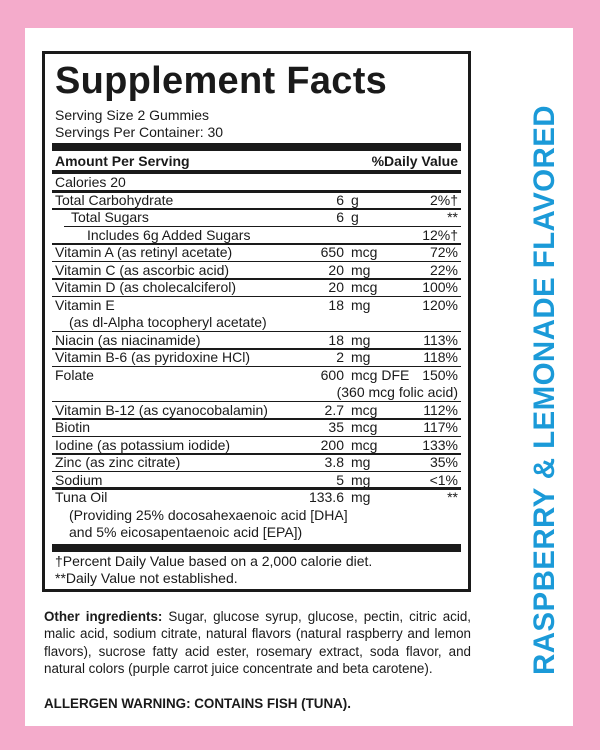 The image size is (600, 750). What do you see at coordinates (256, 340) in the screenshot?
I see `table-row: Niacin (as niacinamide) 18 mg 113%` at bounding box center [256, 340].